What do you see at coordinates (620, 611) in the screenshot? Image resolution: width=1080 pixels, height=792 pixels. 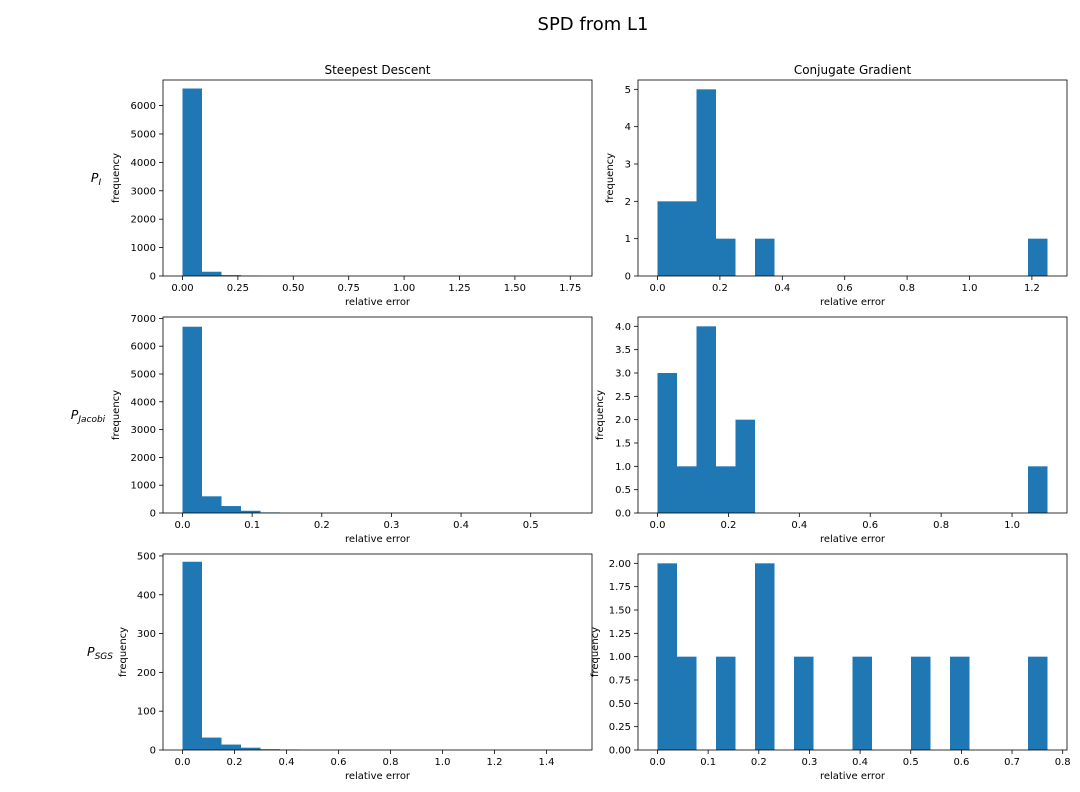 I see `y-tick-label: 1.50` at bounding box center [620, 611].